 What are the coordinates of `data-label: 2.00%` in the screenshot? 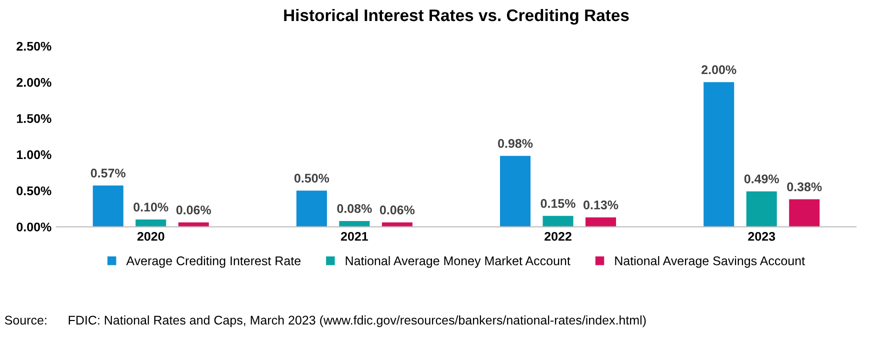 It's located at (719, 69).